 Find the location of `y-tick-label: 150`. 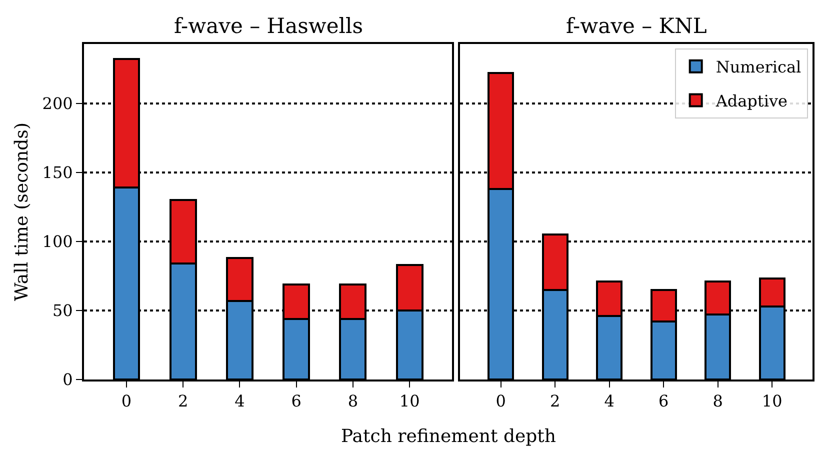

y-tick-label: 150 is located at coordinates (57, 172).